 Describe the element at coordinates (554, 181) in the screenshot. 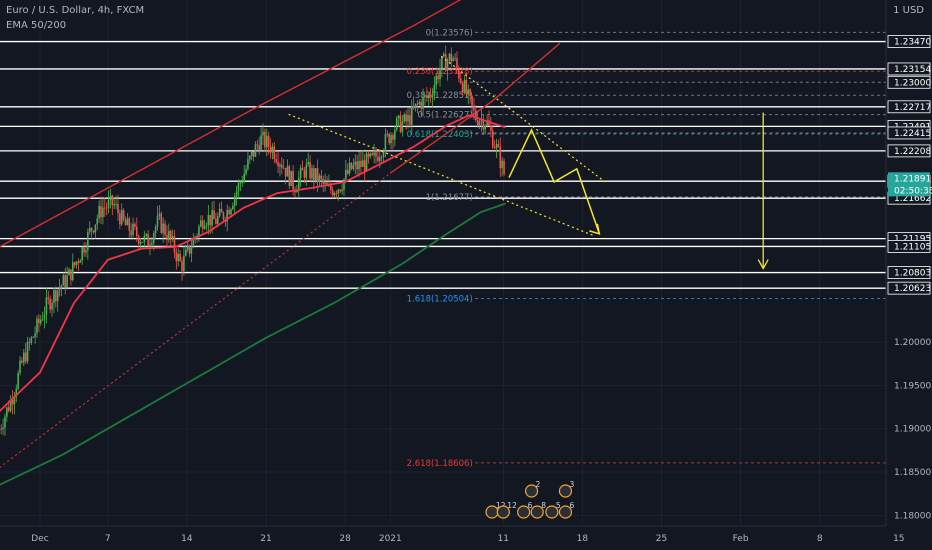

I see `projection-path` at that location.